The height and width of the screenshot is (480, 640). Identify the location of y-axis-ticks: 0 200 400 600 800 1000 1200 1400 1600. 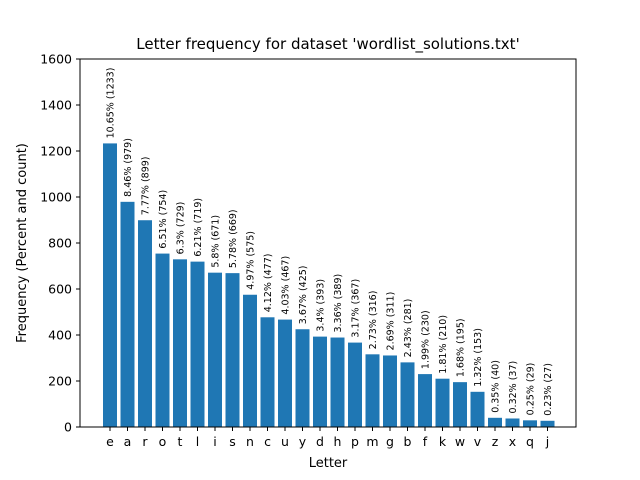
(60, 243).